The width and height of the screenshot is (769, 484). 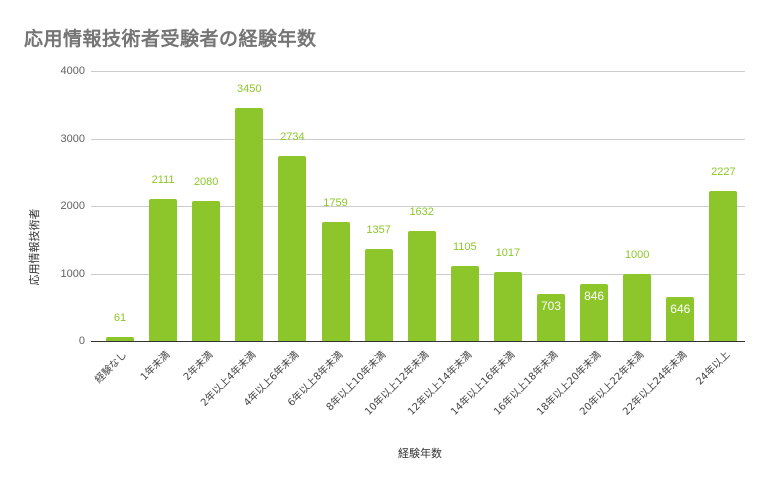 What do you see at coordinates (637, 254) in the screenshot?
I see `data-label: 1000` at bounding box center [637, 254].